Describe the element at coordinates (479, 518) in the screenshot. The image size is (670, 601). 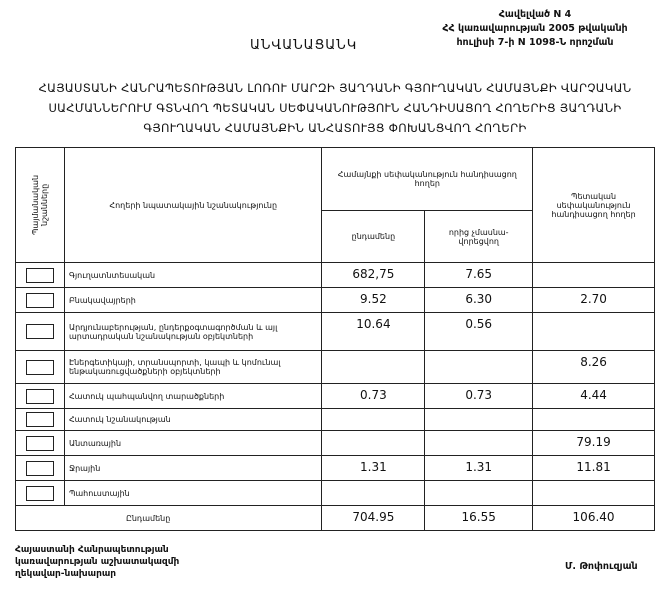
I see `summary-non-privatized: 16.55` at that location.